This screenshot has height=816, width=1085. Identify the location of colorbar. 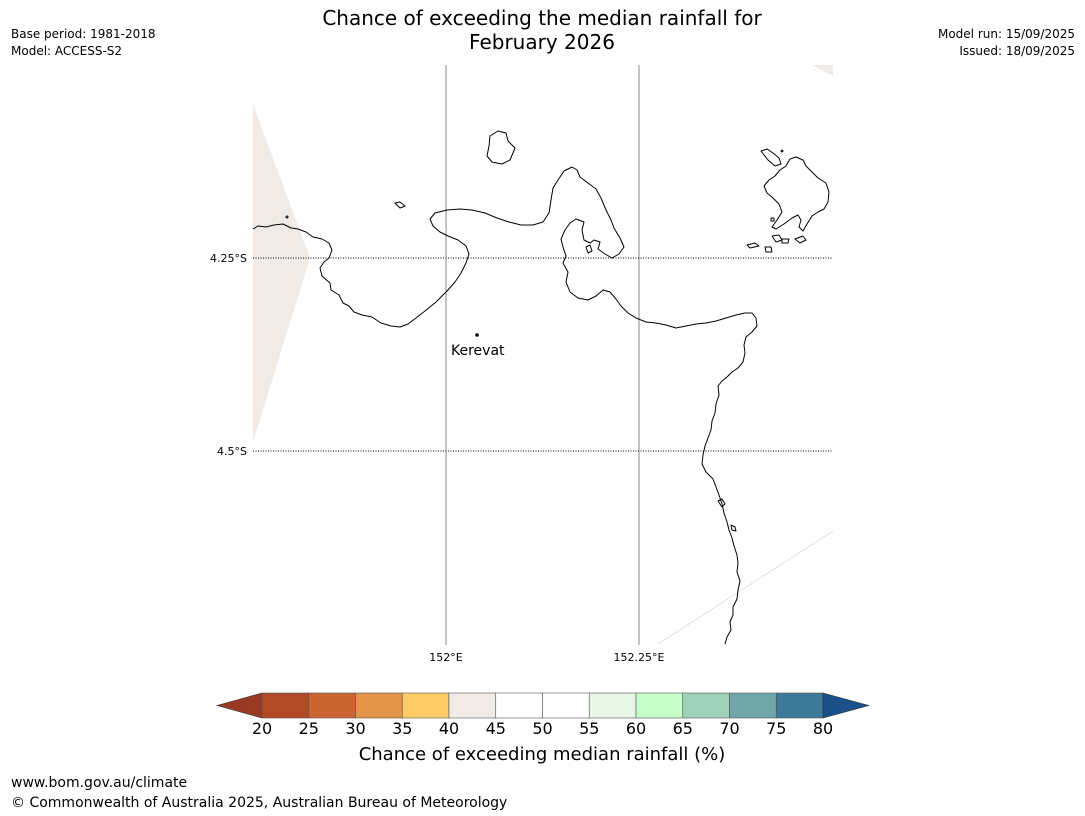
(543, 705).